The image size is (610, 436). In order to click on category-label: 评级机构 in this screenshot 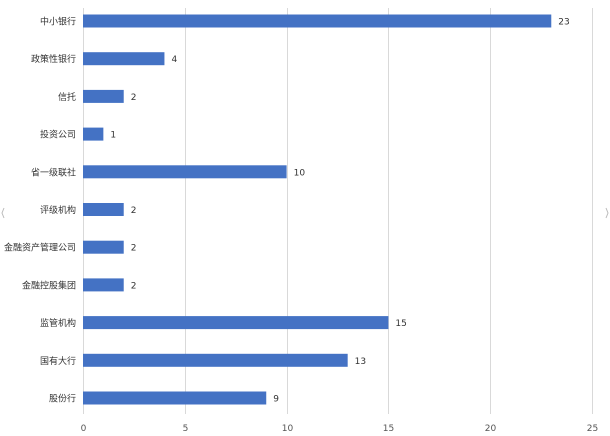, I will do `click(58, 210)`.